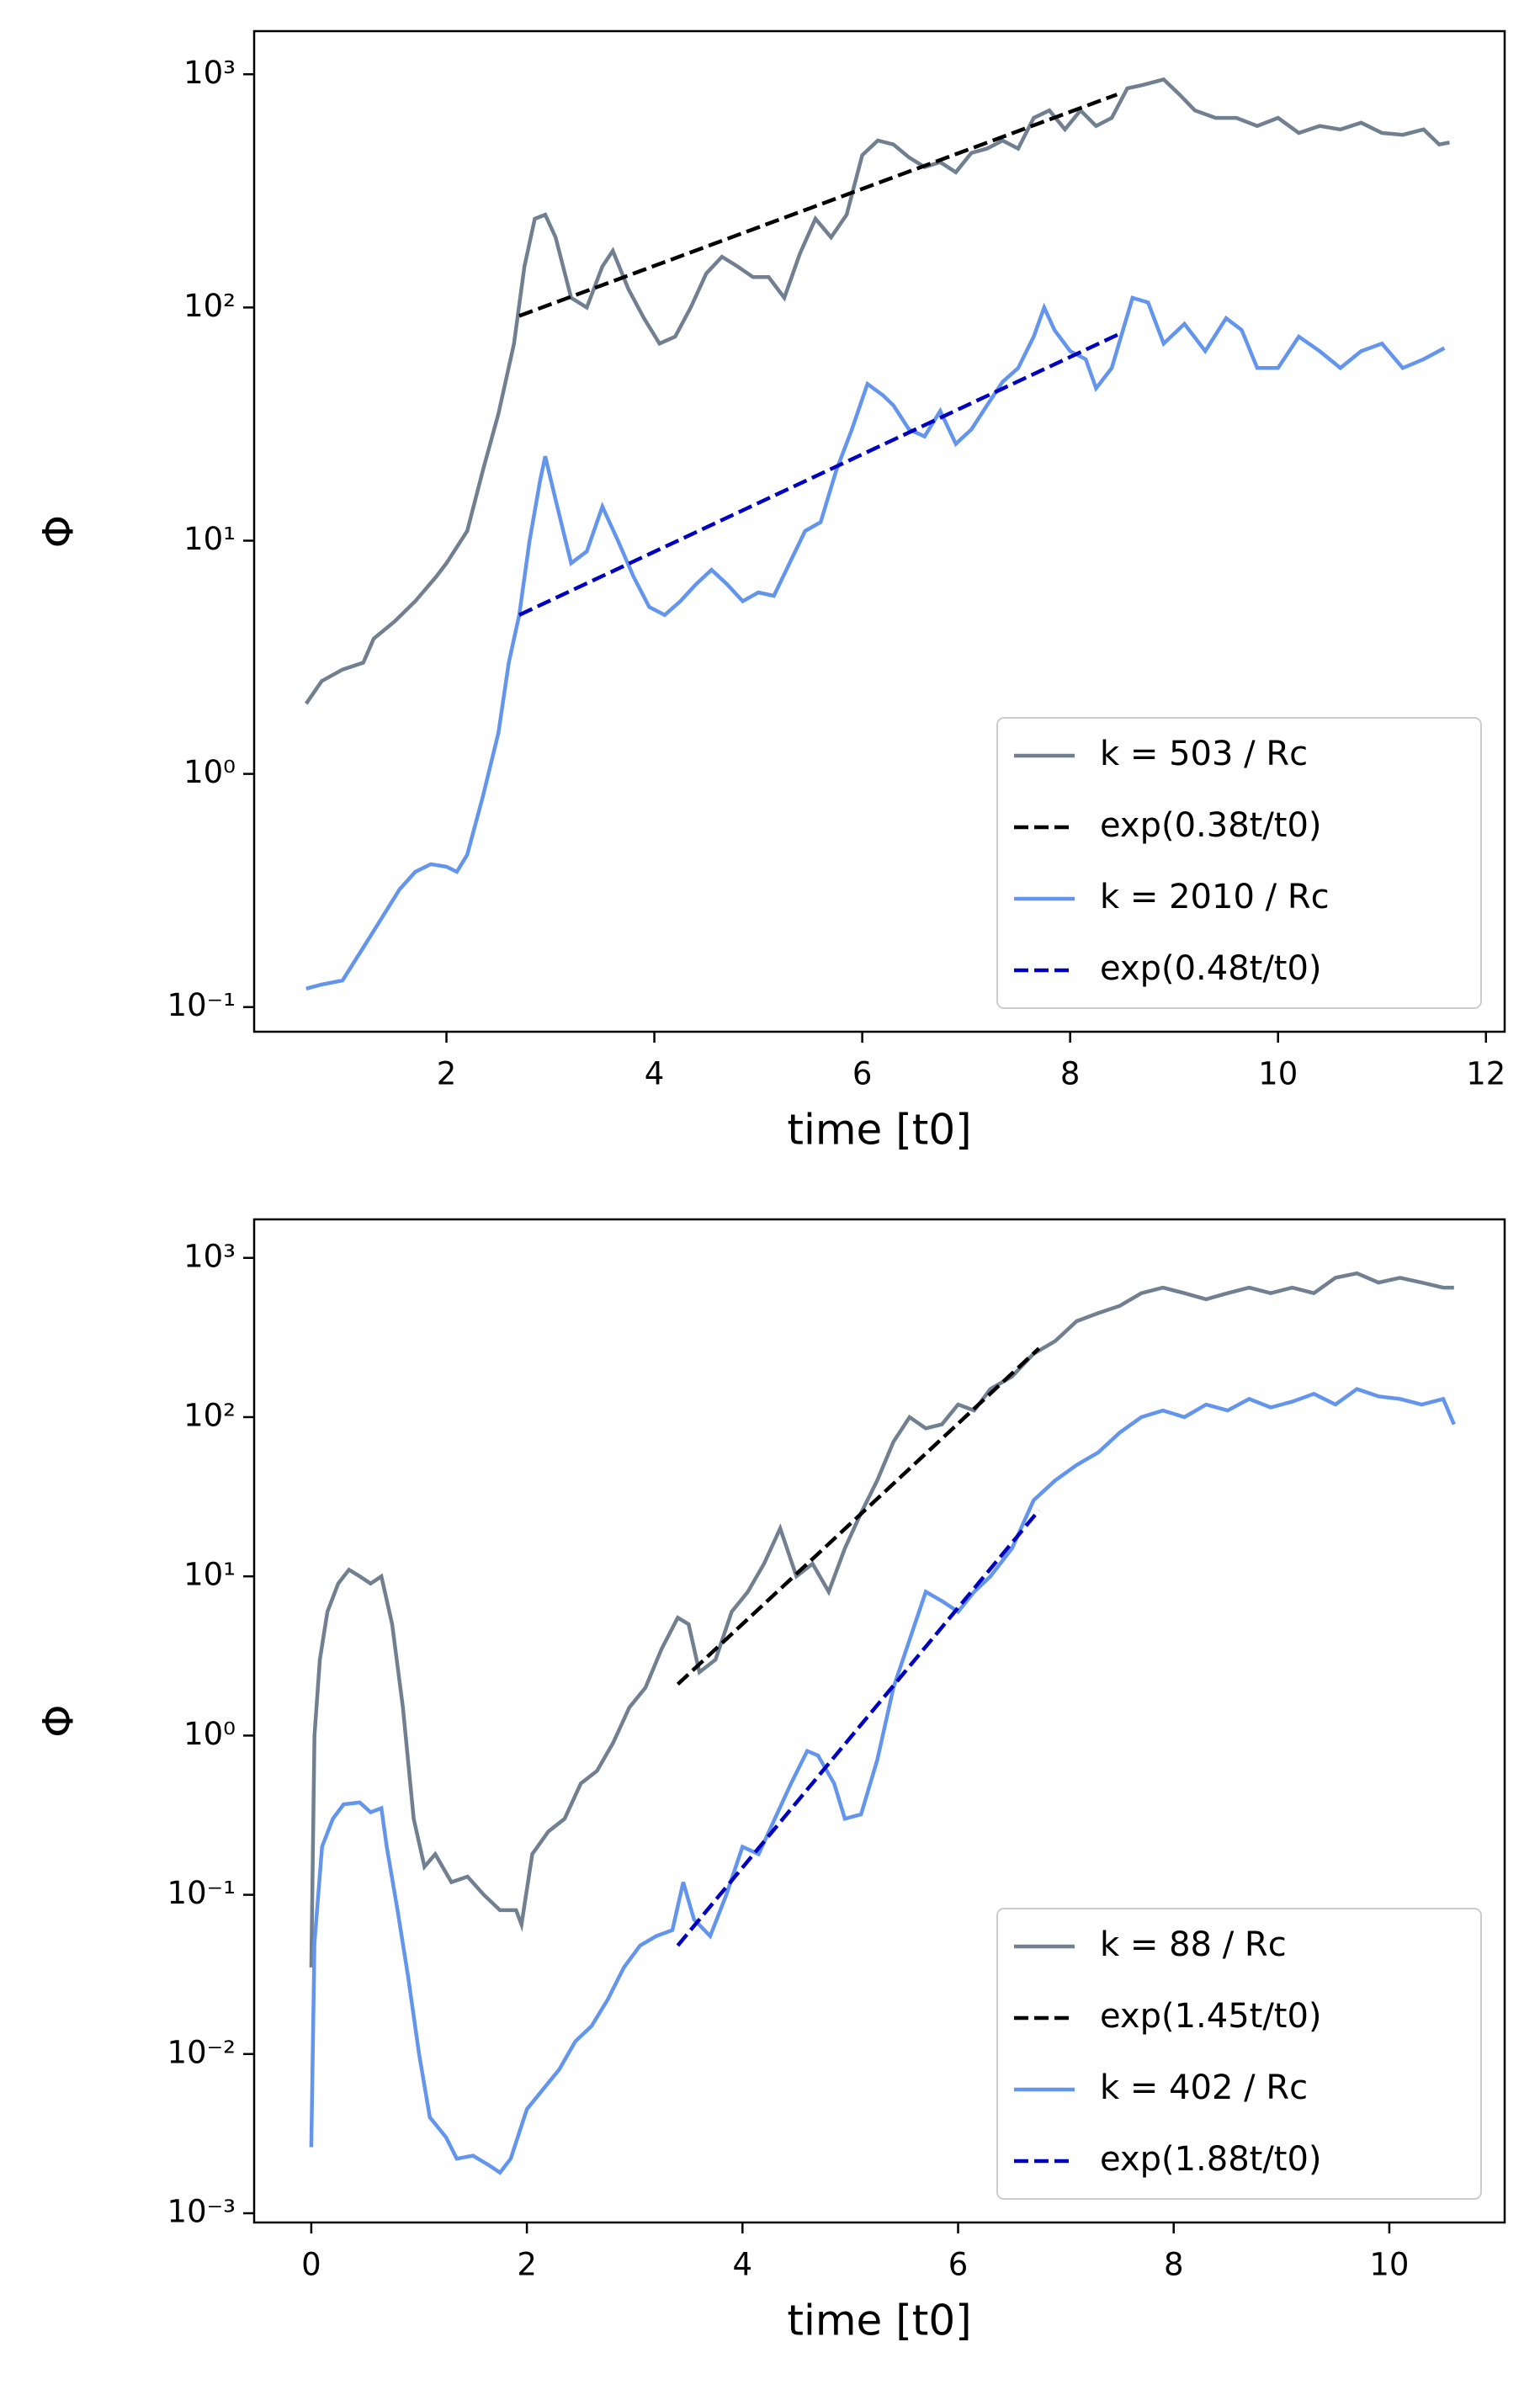 This screenshot has height=2395, width=1540. I want to click on x-tick-label: 12, so click(1485, 1074).